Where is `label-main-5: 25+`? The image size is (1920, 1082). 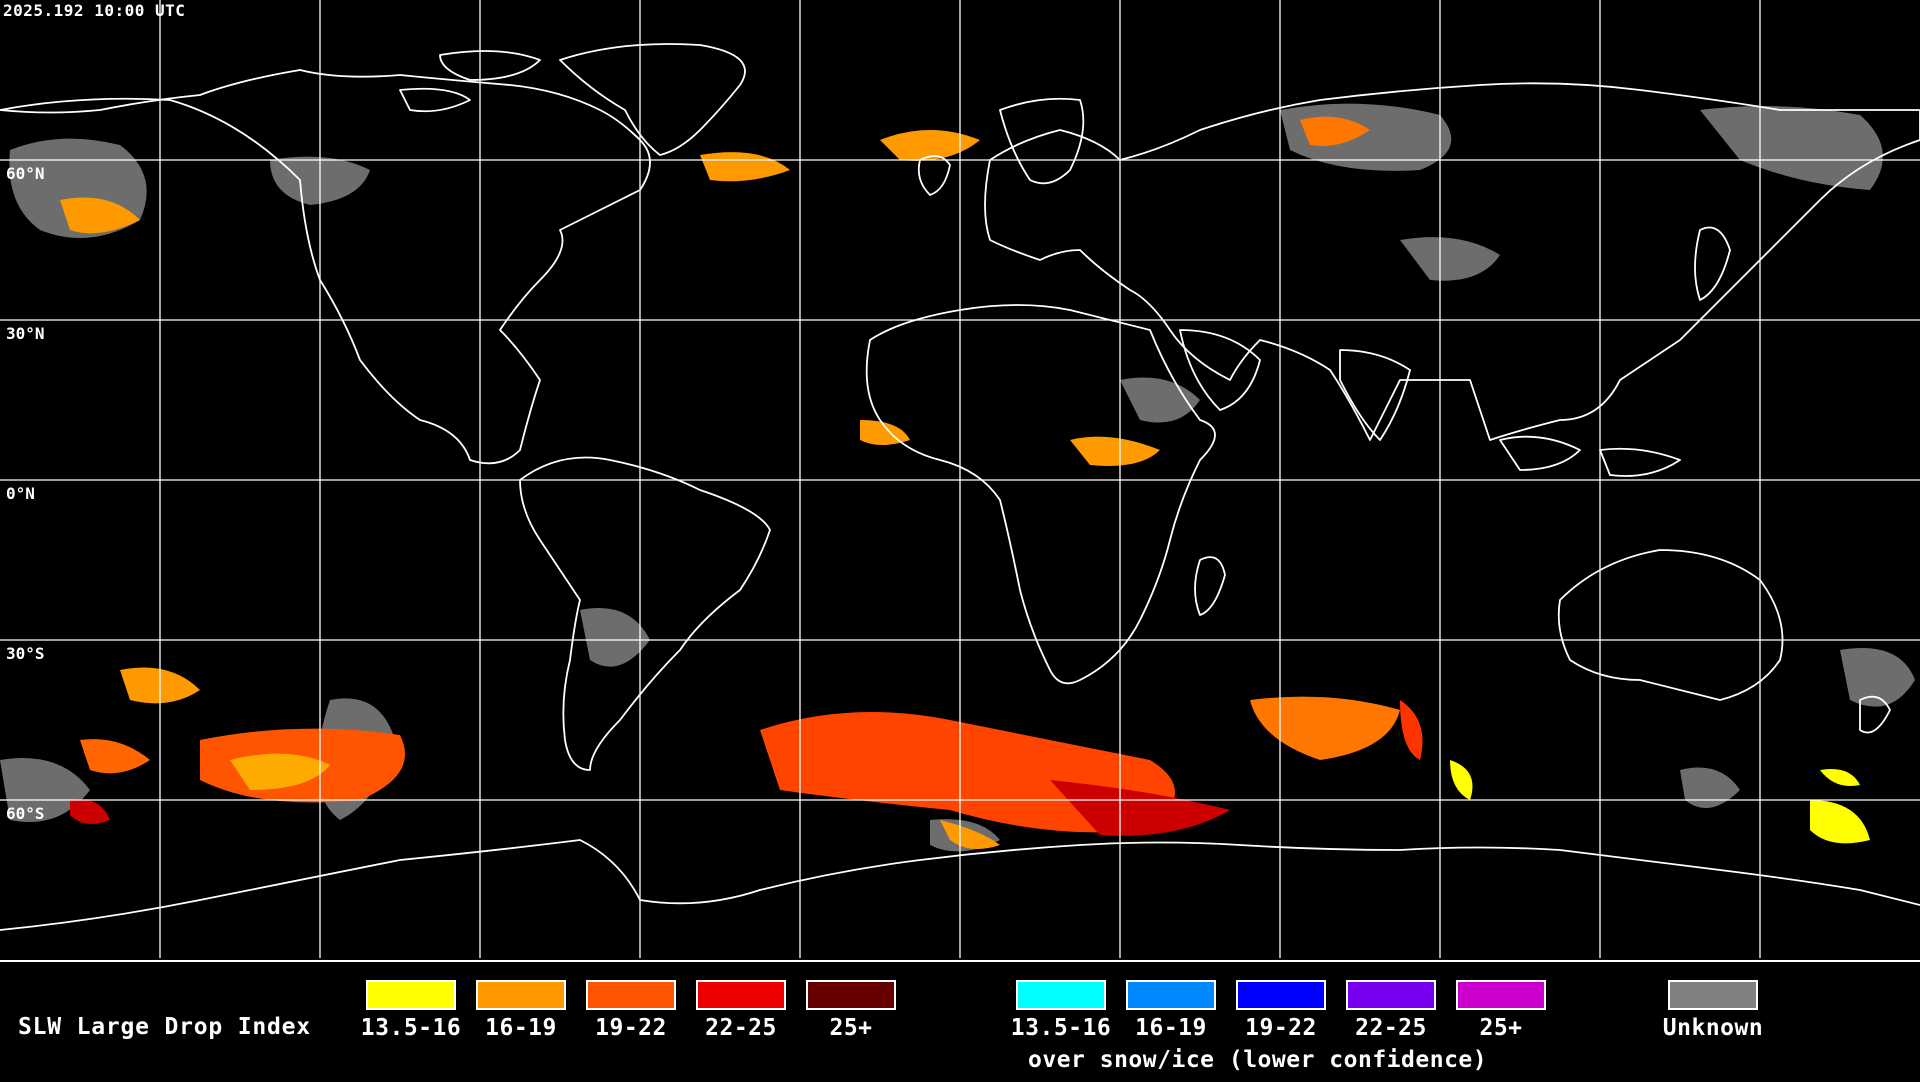
label-main-5: 25+ is located at coordinates (851, 1028).